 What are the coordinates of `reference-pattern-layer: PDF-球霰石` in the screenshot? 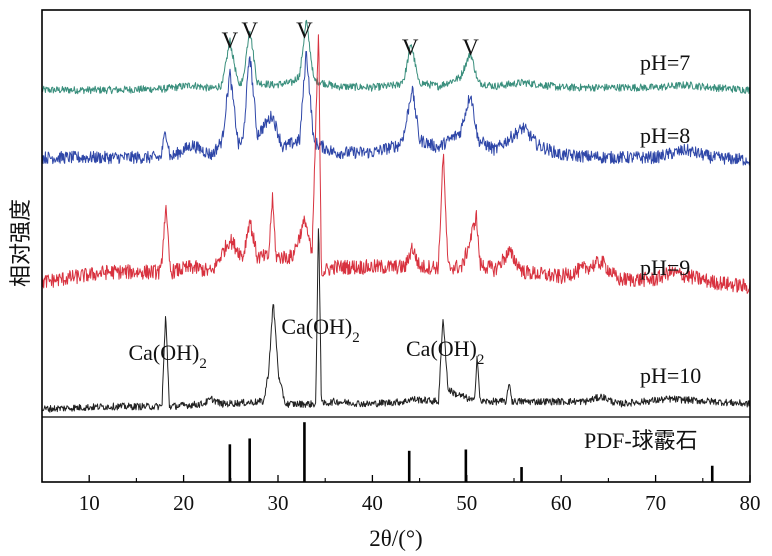 It's located at (396, 449).